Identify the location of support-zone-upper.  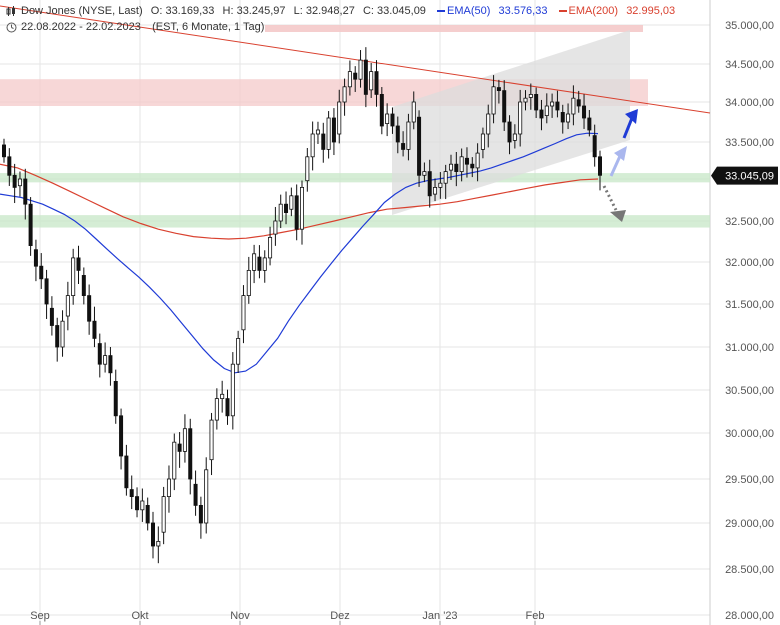
(355, 178).